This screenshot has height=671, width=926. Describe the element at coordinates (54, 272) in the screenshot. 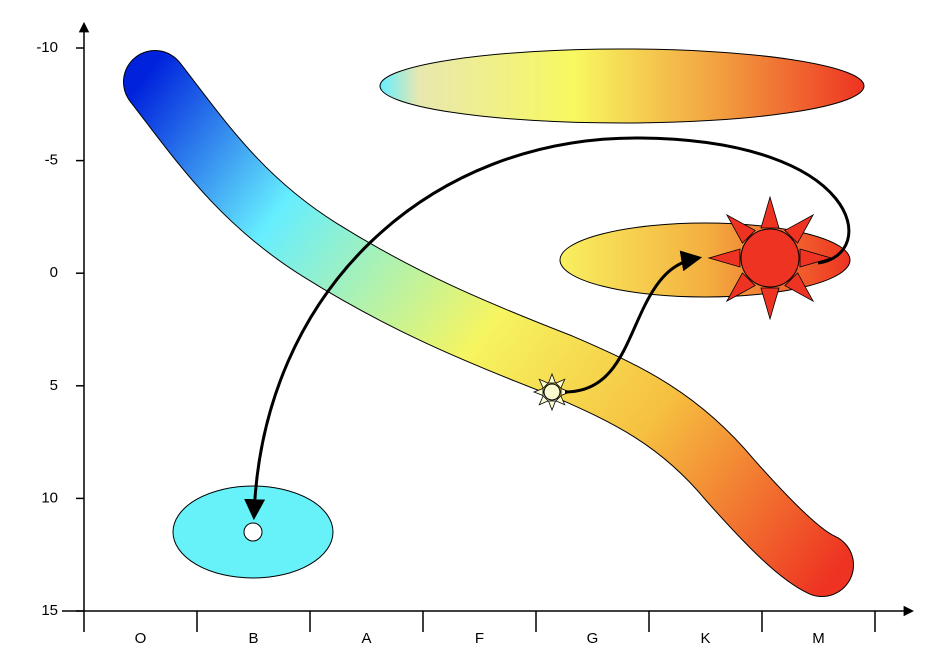

I see `y-tick-label: 0` at that location.